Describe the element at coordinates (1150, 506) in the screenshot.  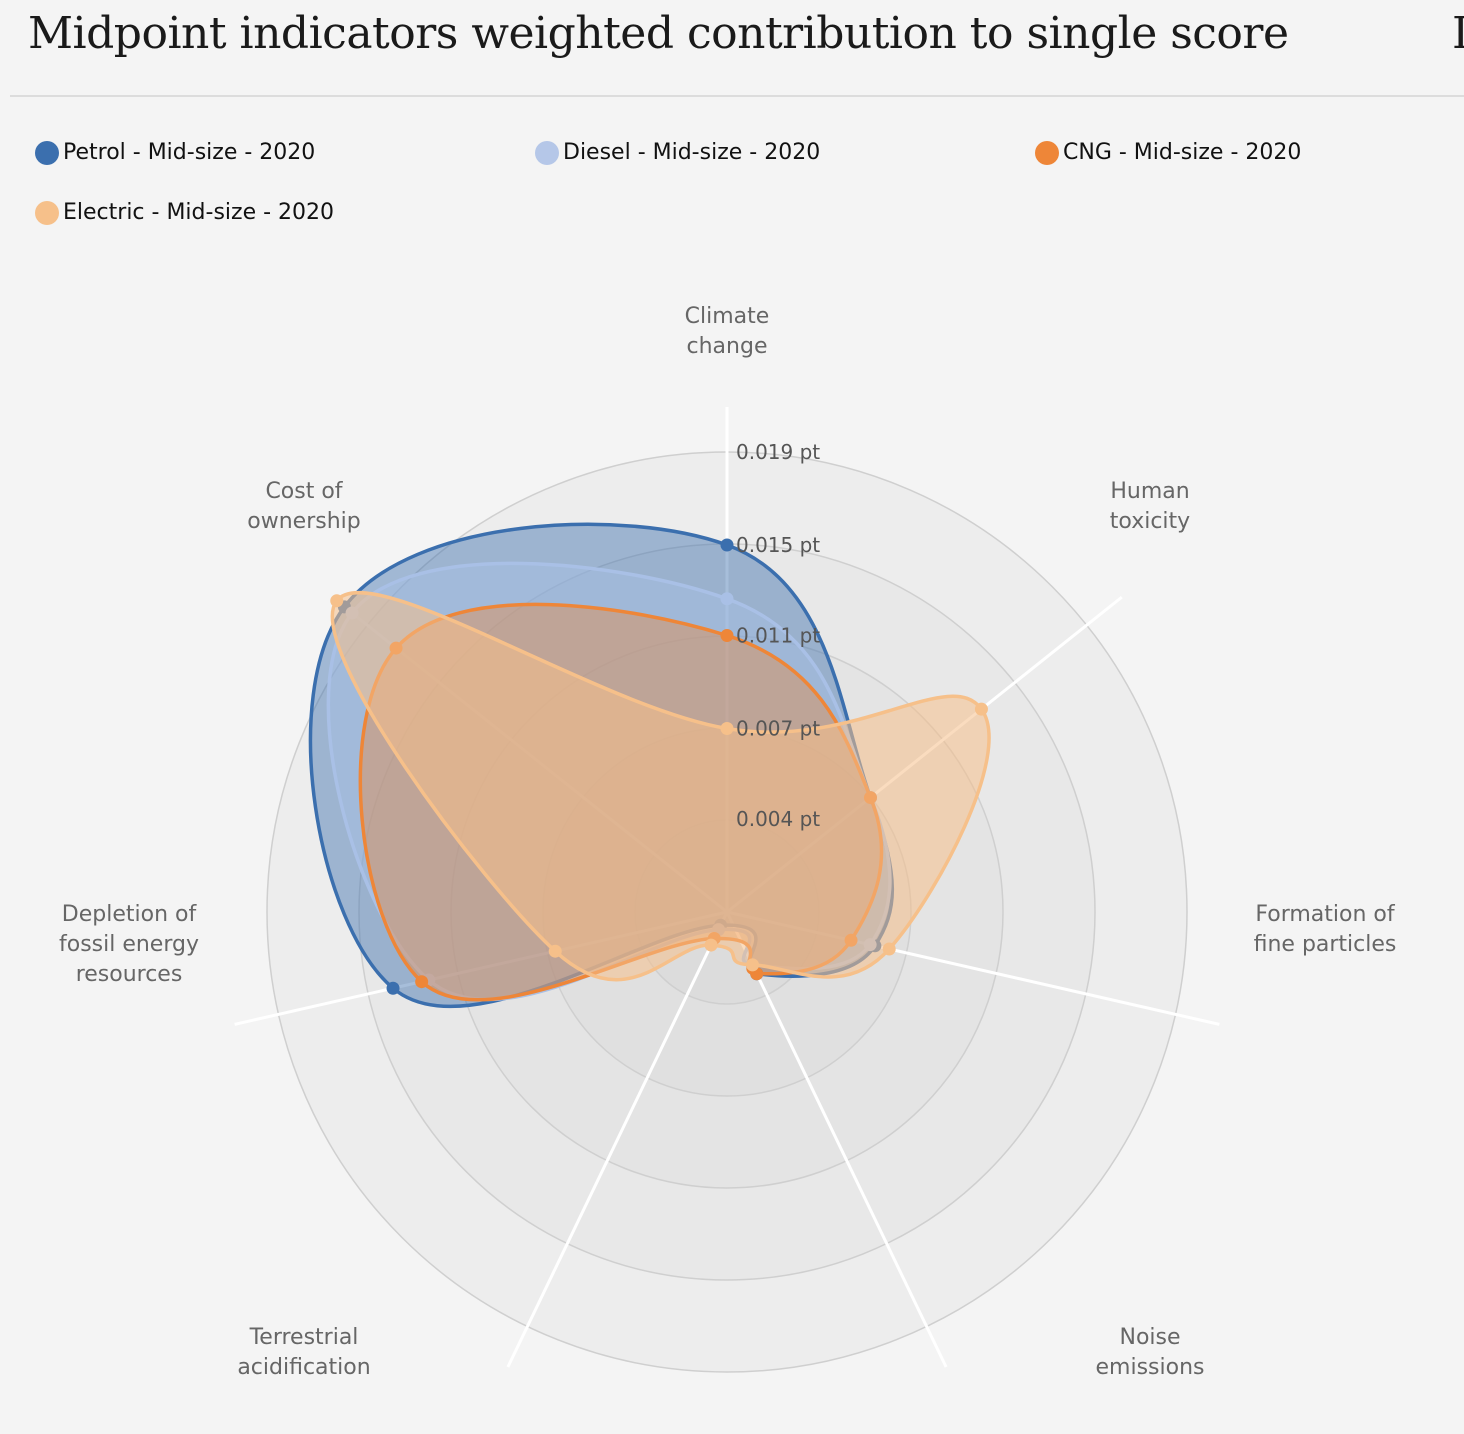
I see `axis-label: Human toxicity` at that location.